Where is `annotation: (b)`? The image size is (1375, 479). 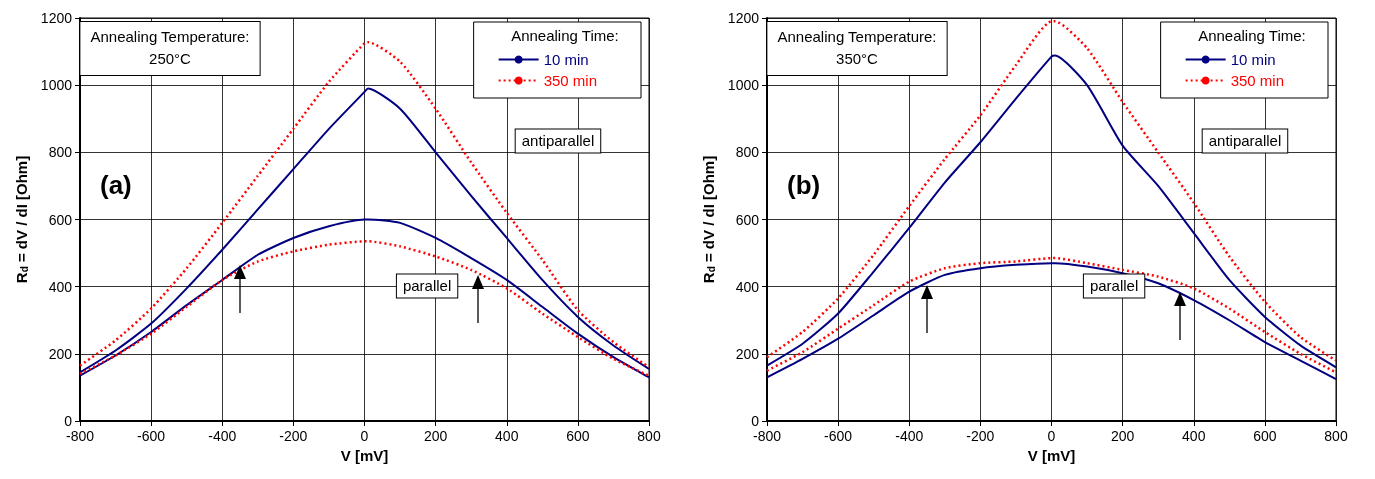
annotation: (b) is located at coordinates (804, 185).